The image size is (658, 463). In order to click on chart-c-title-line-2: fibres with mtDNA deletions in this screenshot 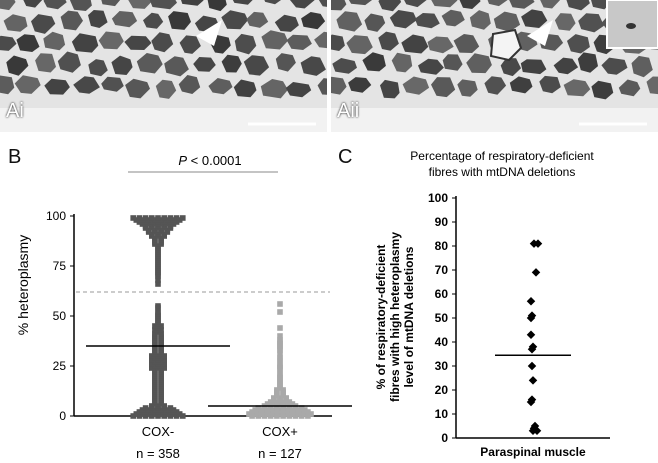, I will do `click(502, 172)`.